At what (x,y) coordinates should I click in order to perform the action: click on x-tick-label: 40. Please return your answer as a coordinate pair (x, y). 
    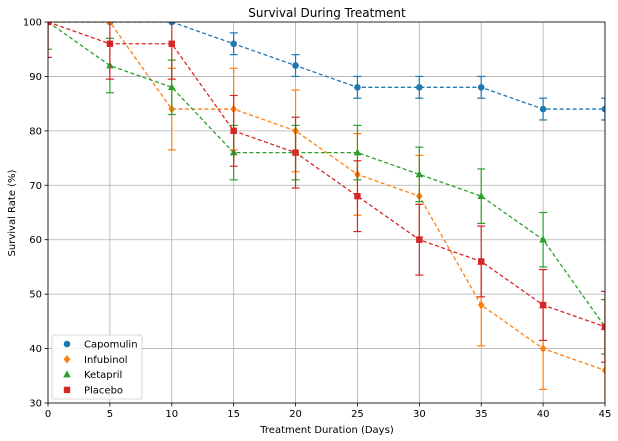
    Looking at the image, I should click on (543, 414).